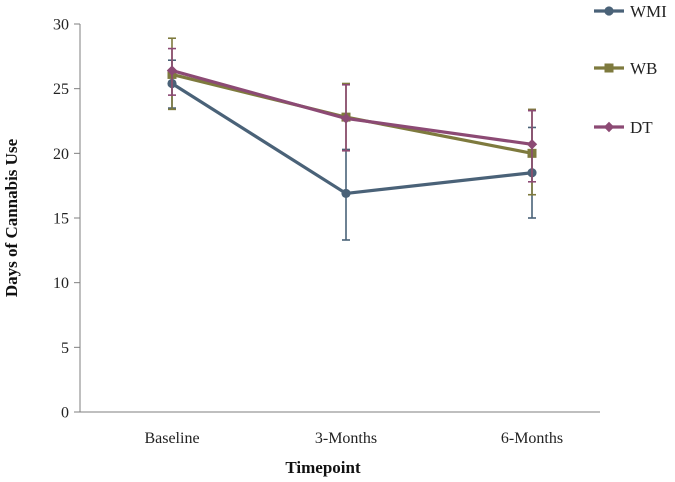 The height and width of the screenshot is (482, 675). What do you see at coordinates (340, 429) in the screenshot?
I see `x-axis: Baseline 3-Months 6-Months` at bounding box center [340, 429].